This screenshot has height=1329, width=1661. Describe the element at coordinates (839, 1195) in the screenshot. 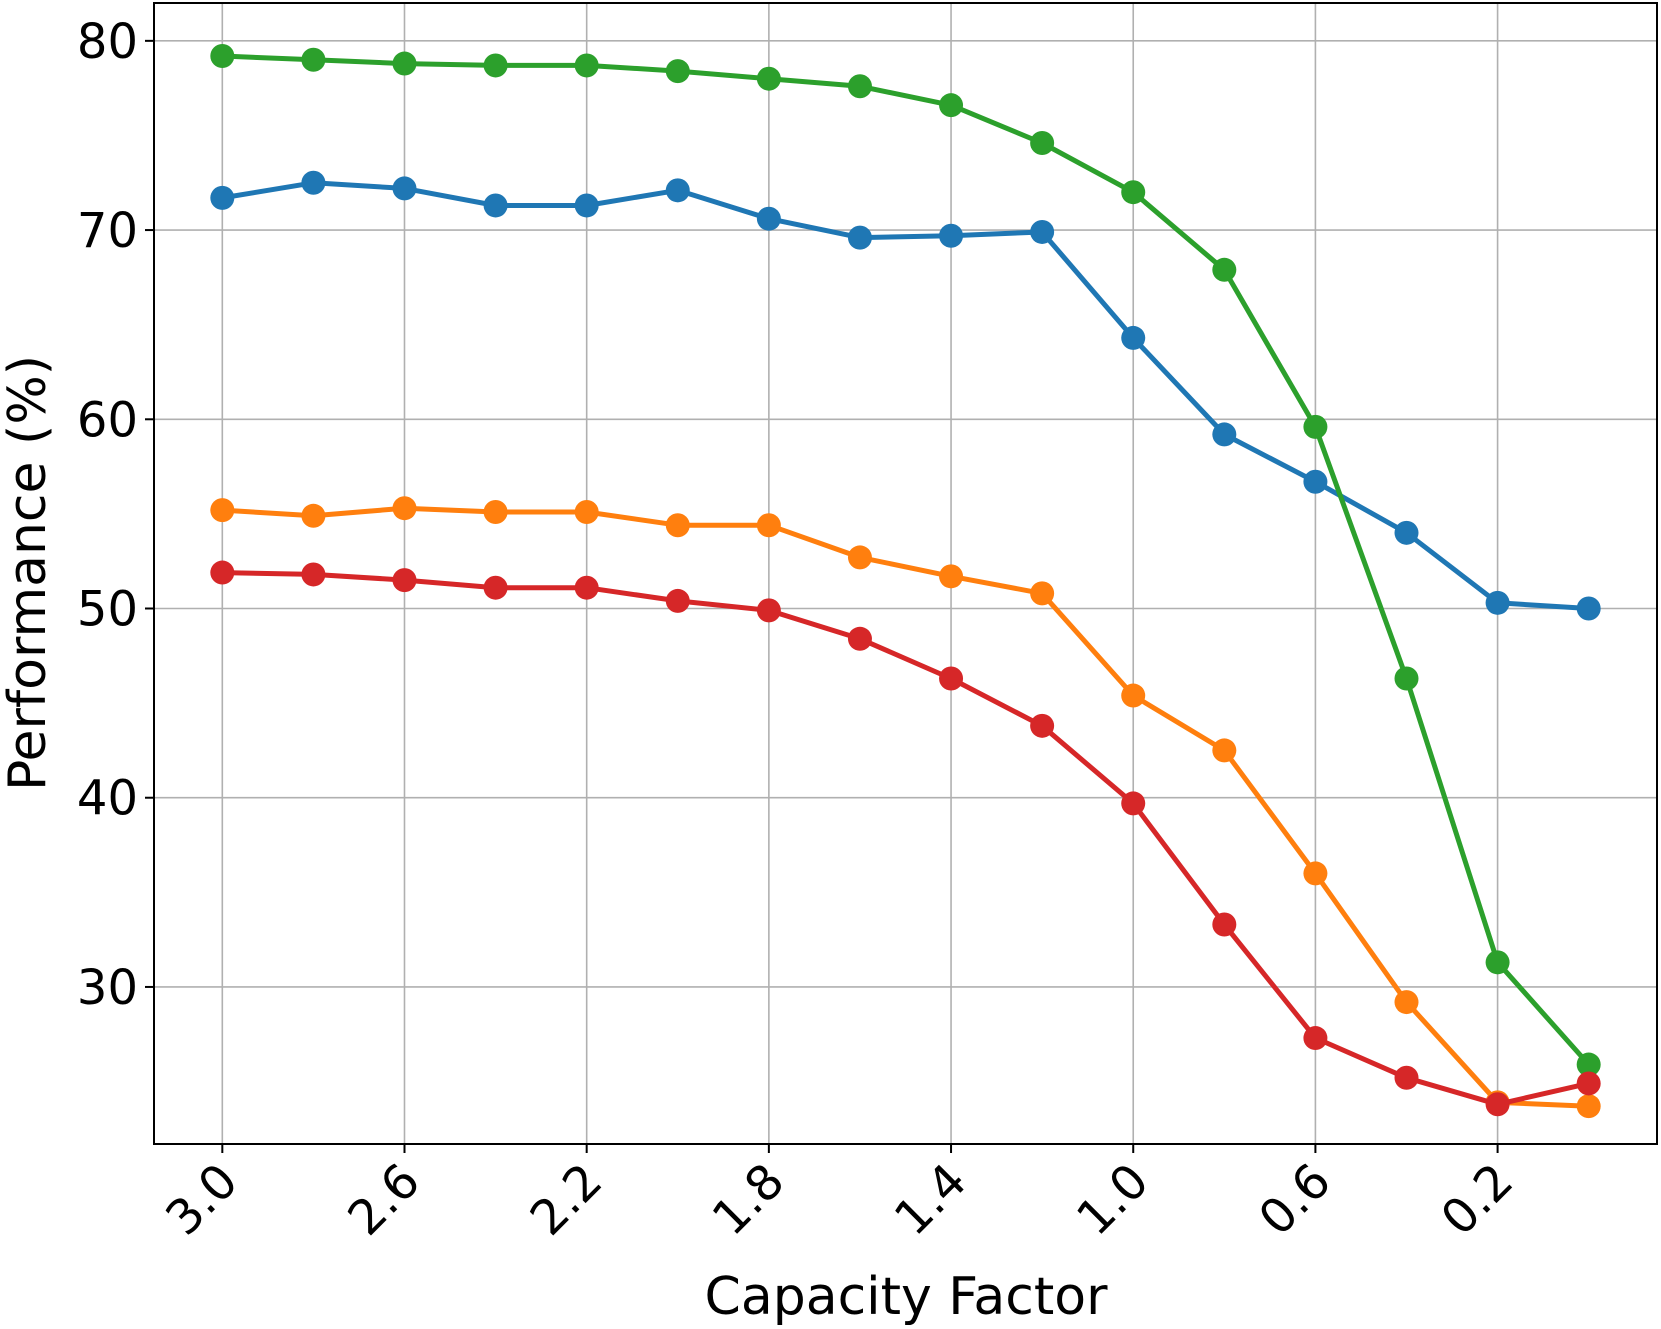

I see `x-axis-ticks: 3.0 2.6 2.2 1.8 1.4 1.0 0.6 0.2` at that location.